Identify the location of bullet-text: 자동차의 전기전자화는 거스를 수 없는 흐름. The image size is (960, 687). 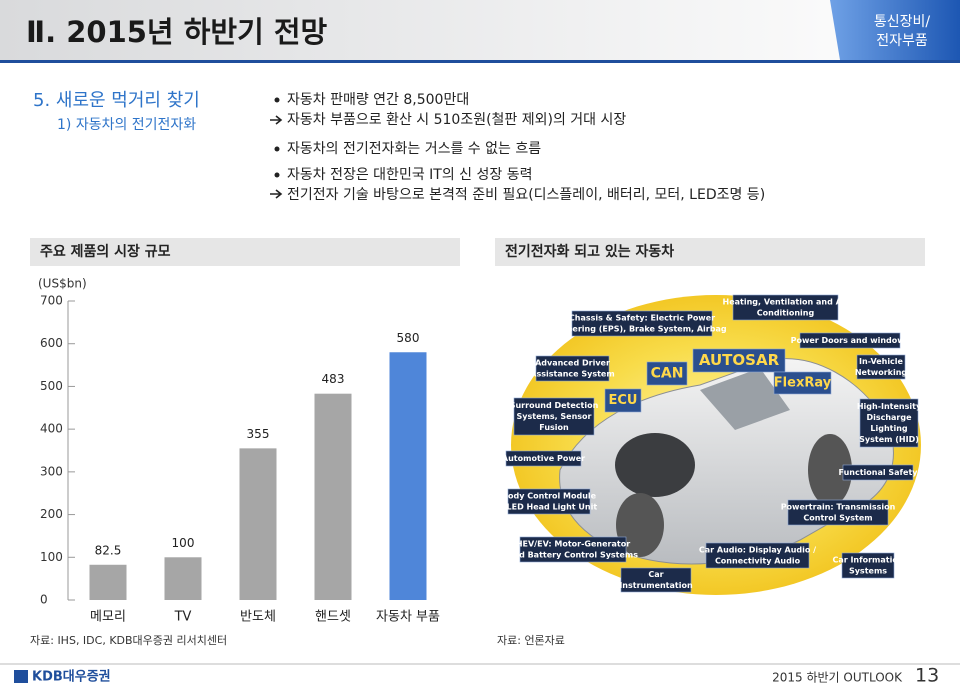
(414, 149).